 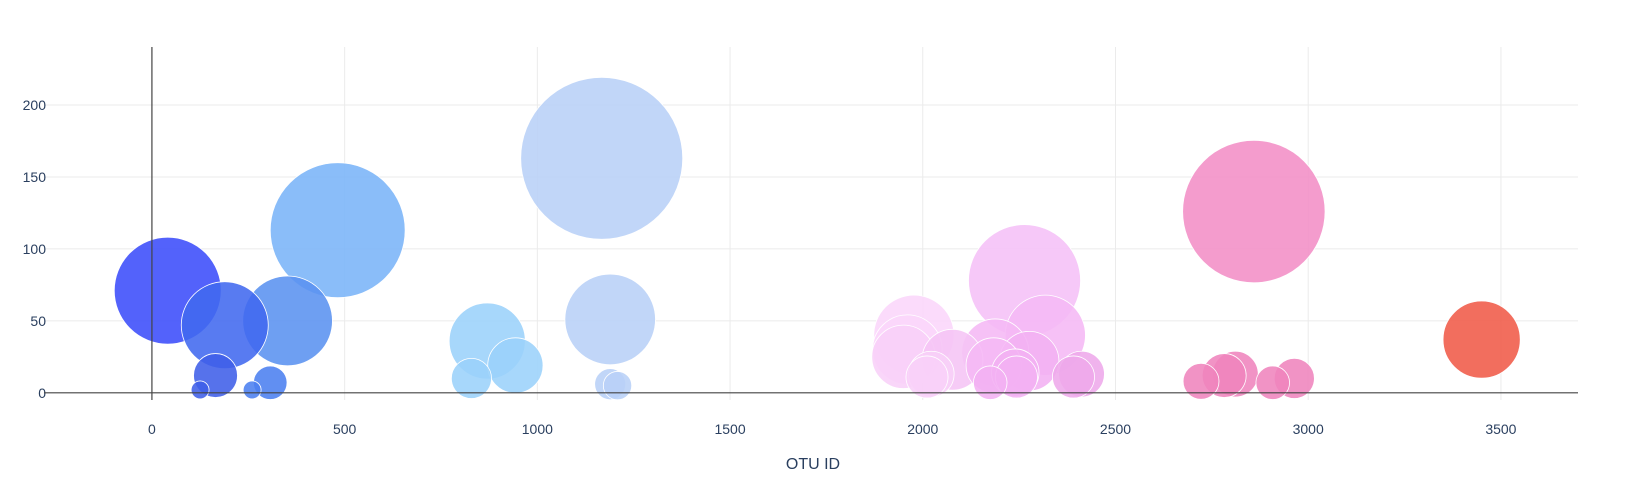 I want to click on x-tick-label: 3500, so click(x=1500, y=429).